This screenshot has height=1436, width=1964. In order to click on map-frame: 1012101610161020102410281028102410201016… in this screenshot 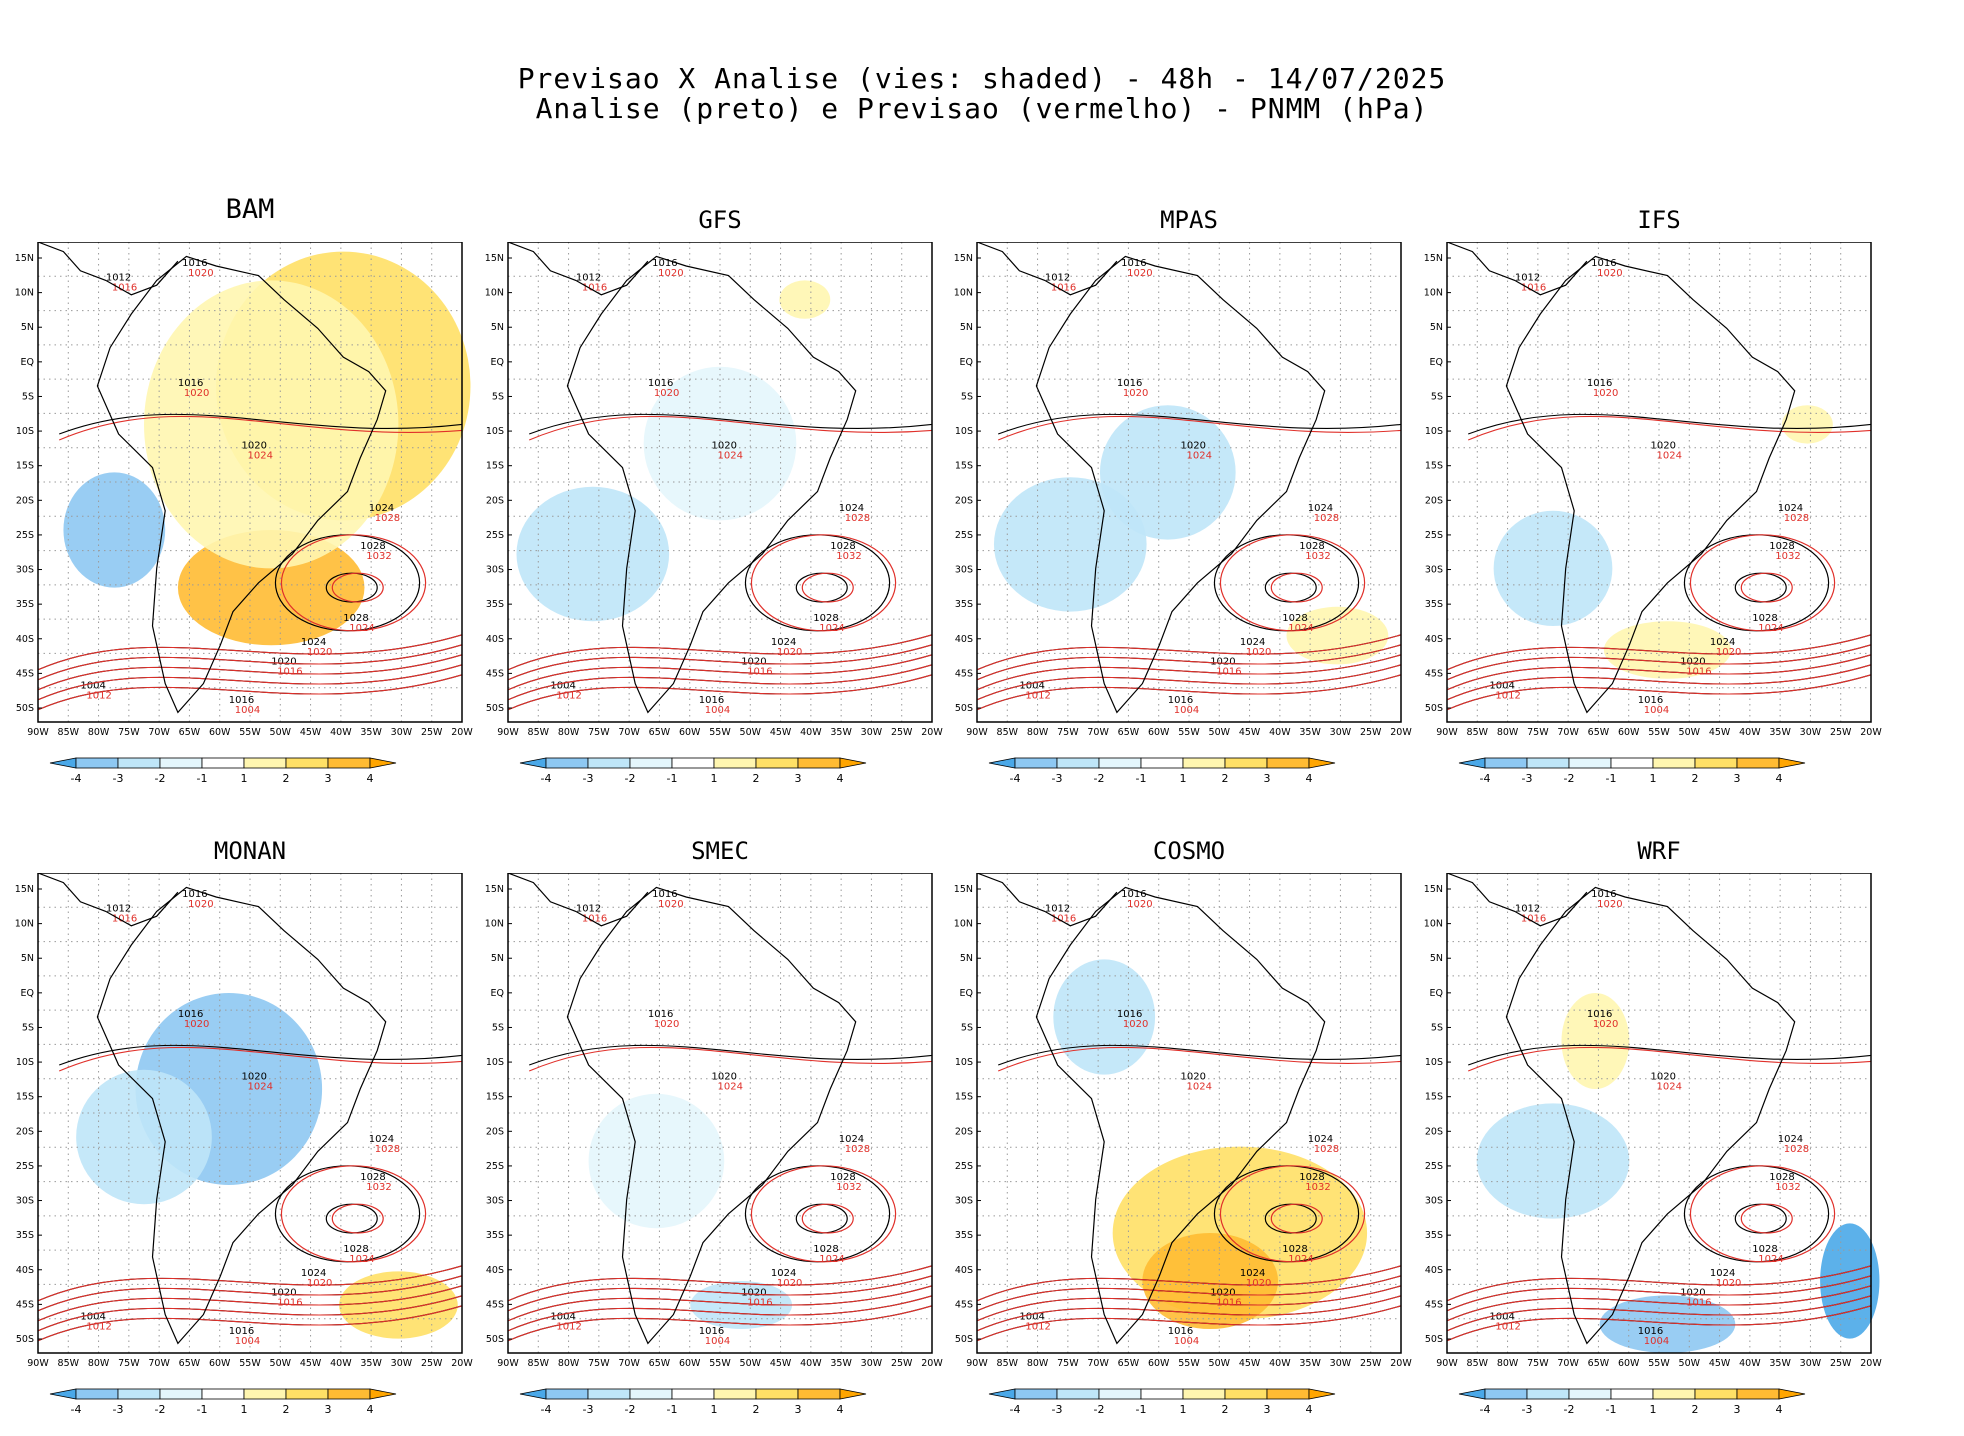, I will do `click(1653, 1121)`.